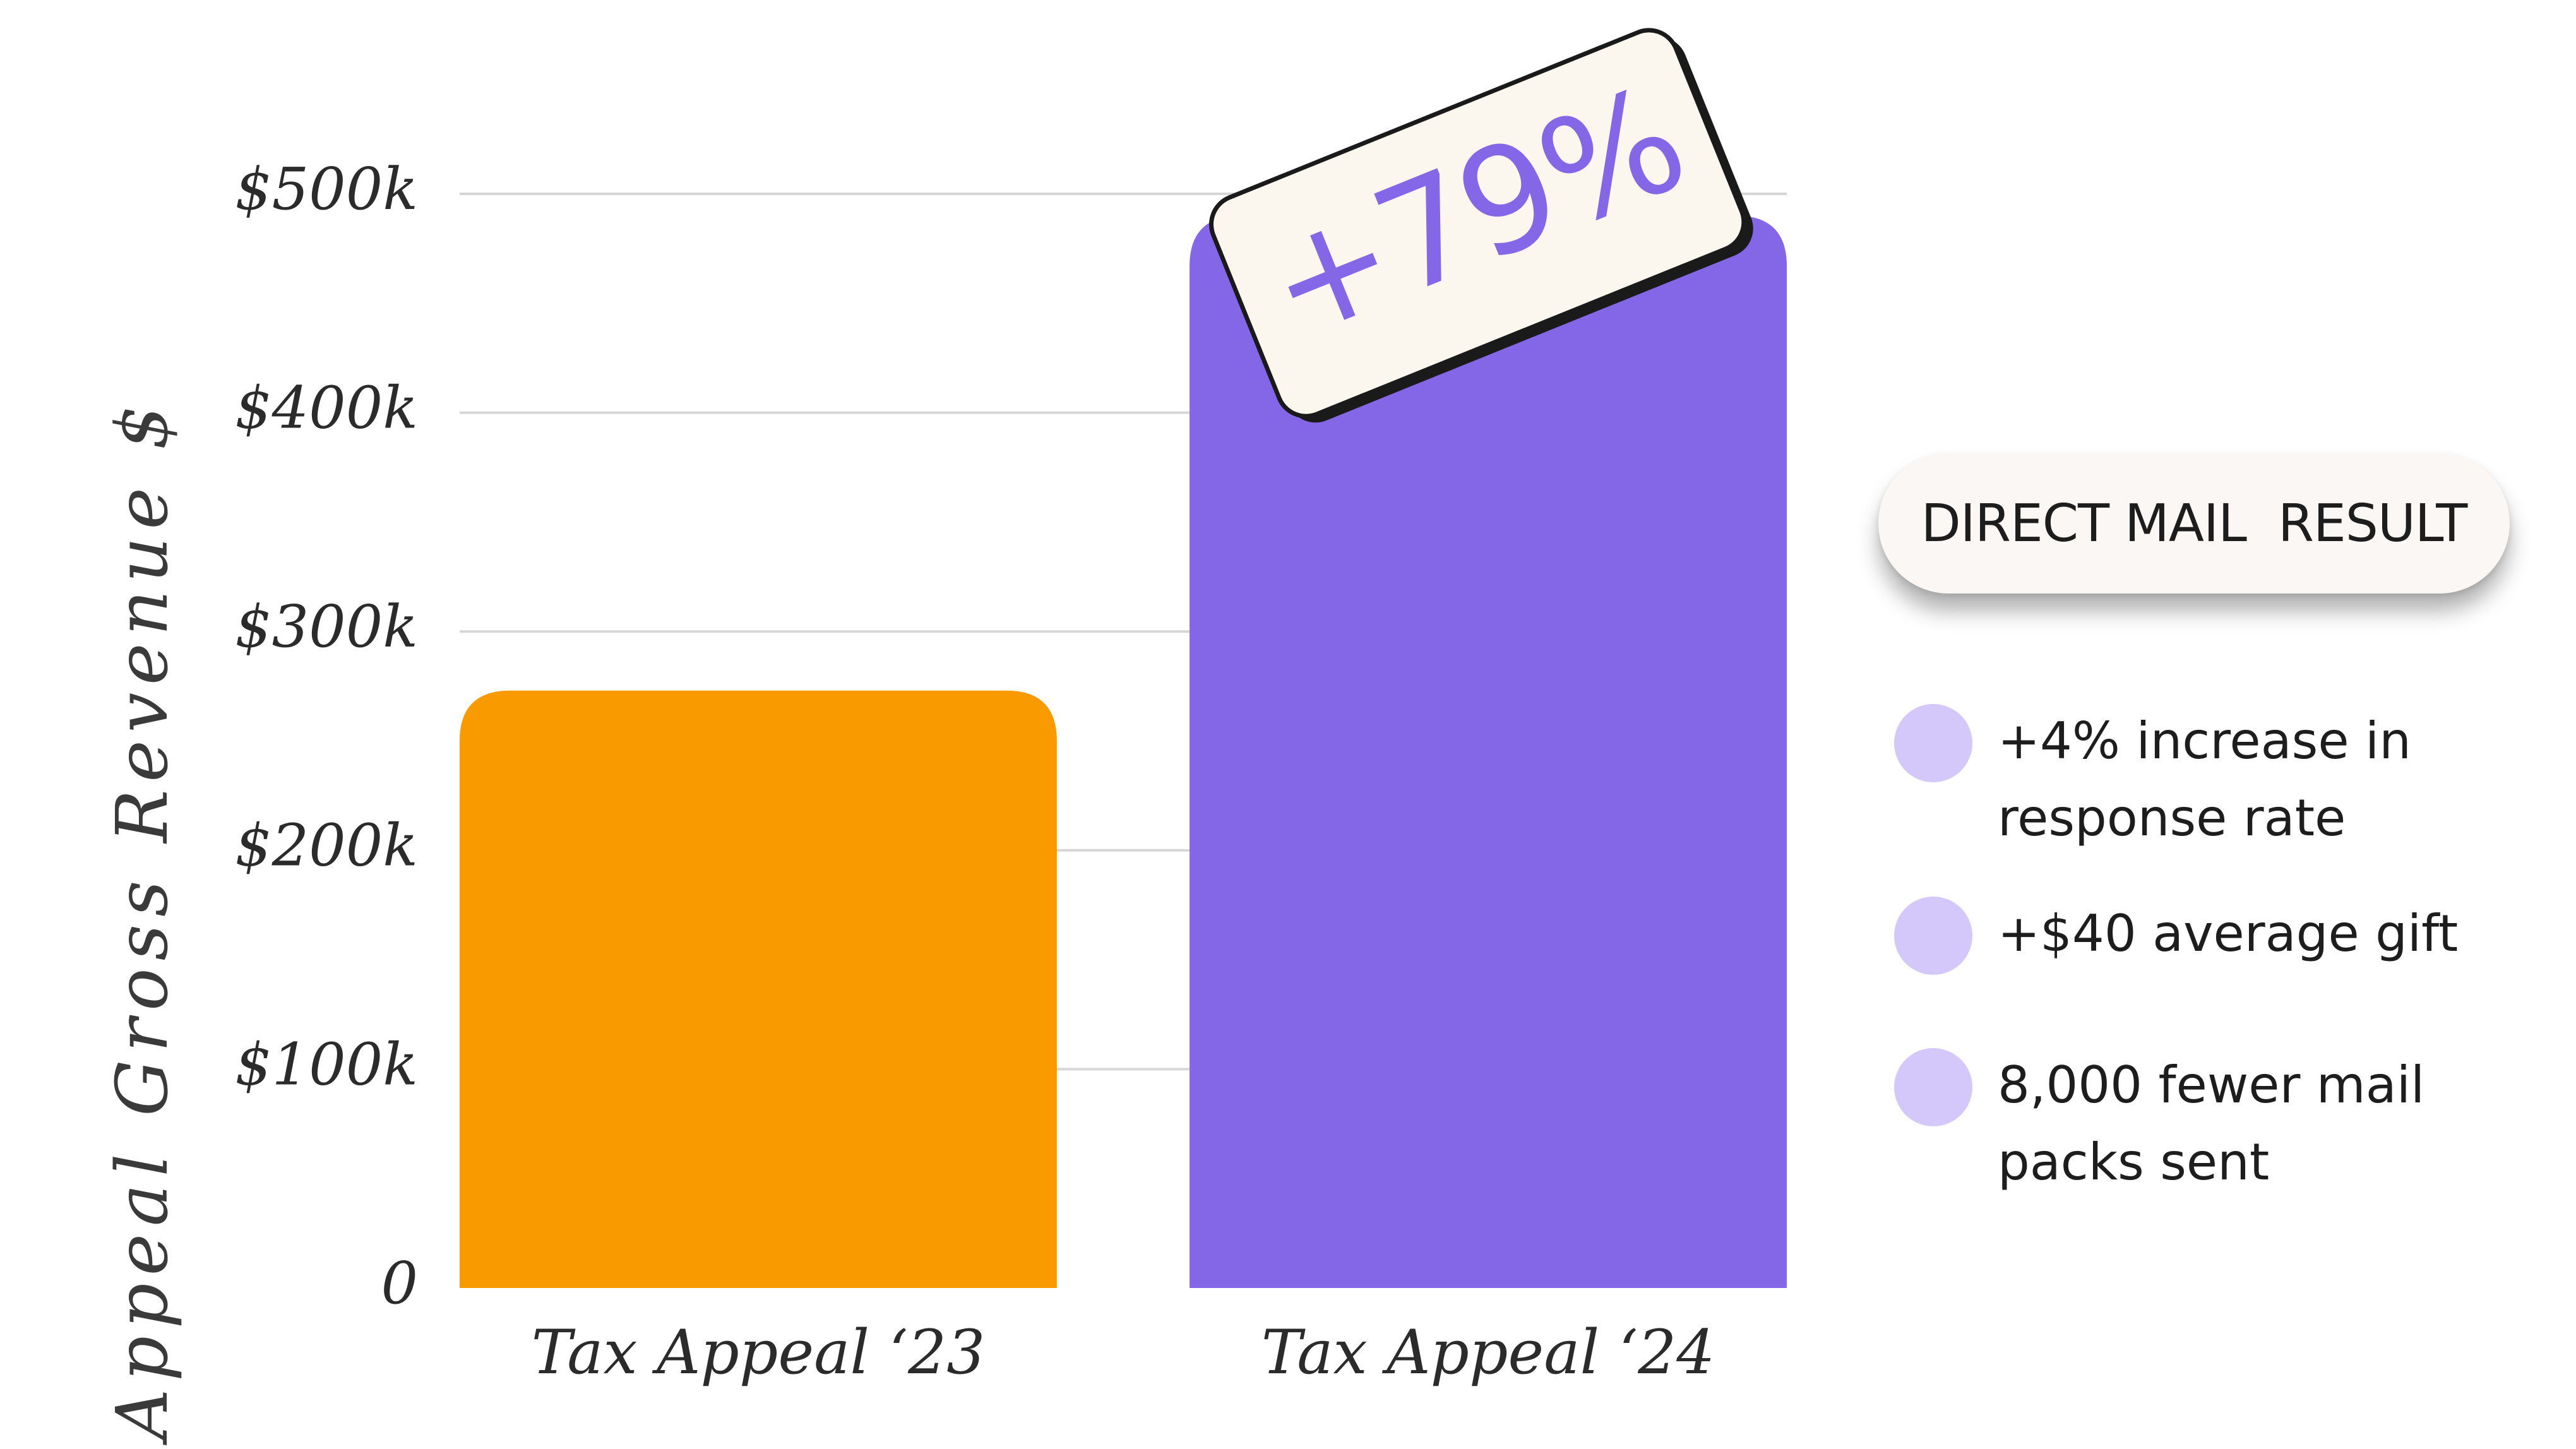 The image size is (2576, 1449). Describe the element at coordinates (1488, 1352) in the screenshot. I see `x-category-label: Tax Appeal ‘24` at that location.